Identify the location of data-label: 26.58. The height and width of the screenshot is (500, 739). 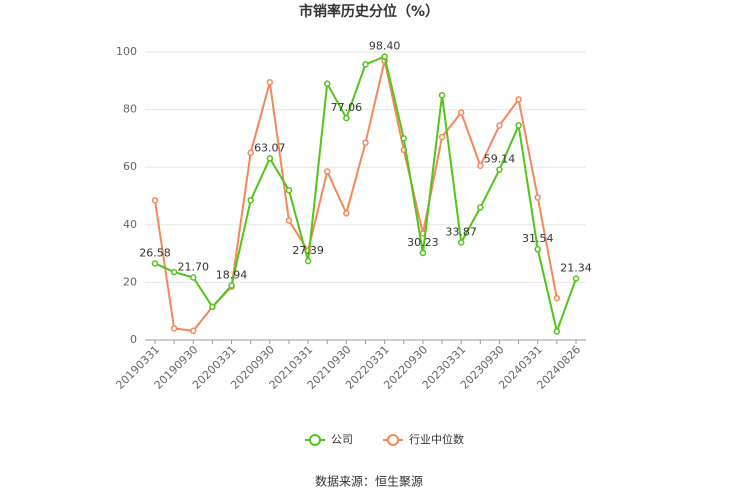
(155, 252).